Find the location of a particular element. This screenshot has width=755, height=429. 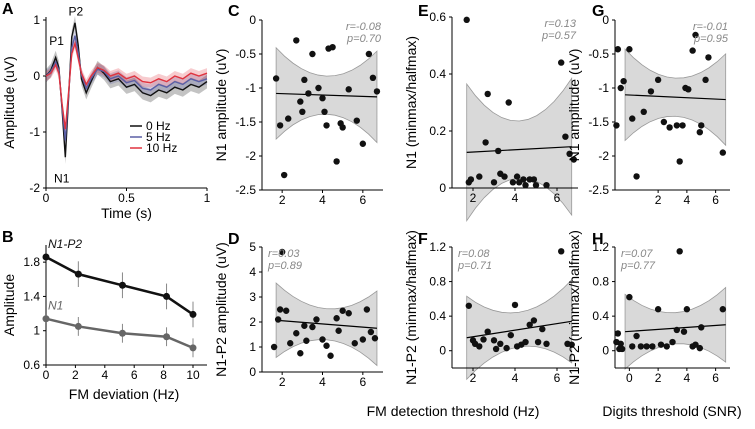

panel-label-E: E is located at coordinates (423, 11).